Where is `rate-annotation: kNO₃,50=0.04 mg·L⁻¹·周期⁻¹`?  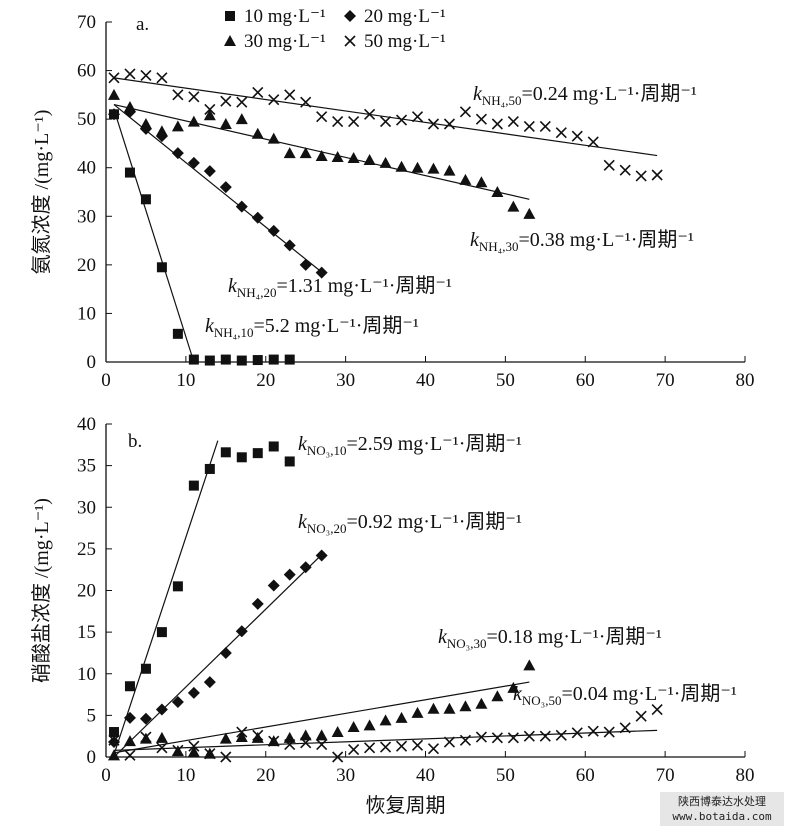 rate-annotation: kNO₃,50=0.04 mg·L⁻¹·周期⁻¹ is located at coordinates (625, 695).